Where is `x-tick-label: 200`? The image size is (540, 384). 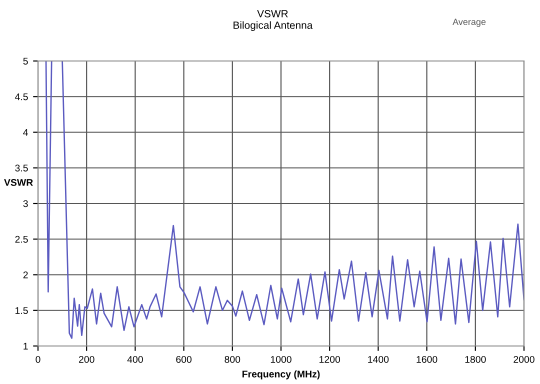
x-tick-label: 200 is located at coordinates (86, 359).